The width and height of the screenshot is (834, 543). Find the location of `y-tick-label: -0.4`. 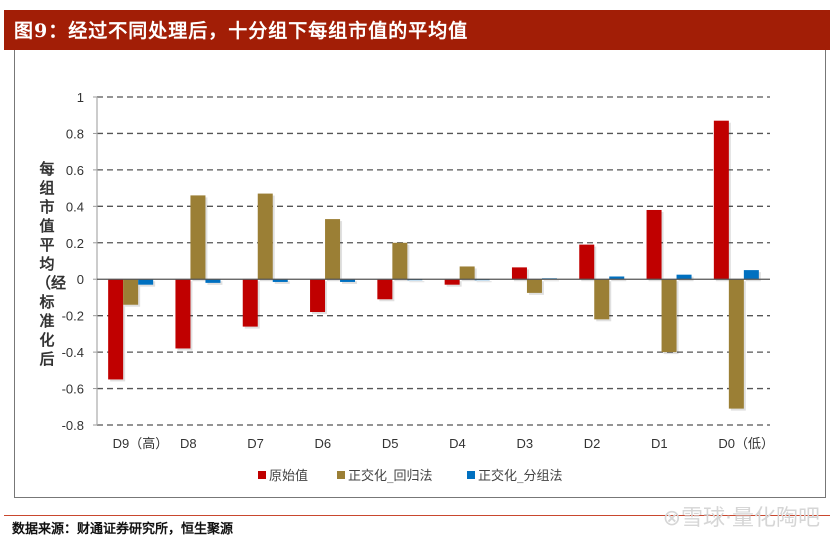

y-tick-label: -0.4 is located at coordinates (73, 352).